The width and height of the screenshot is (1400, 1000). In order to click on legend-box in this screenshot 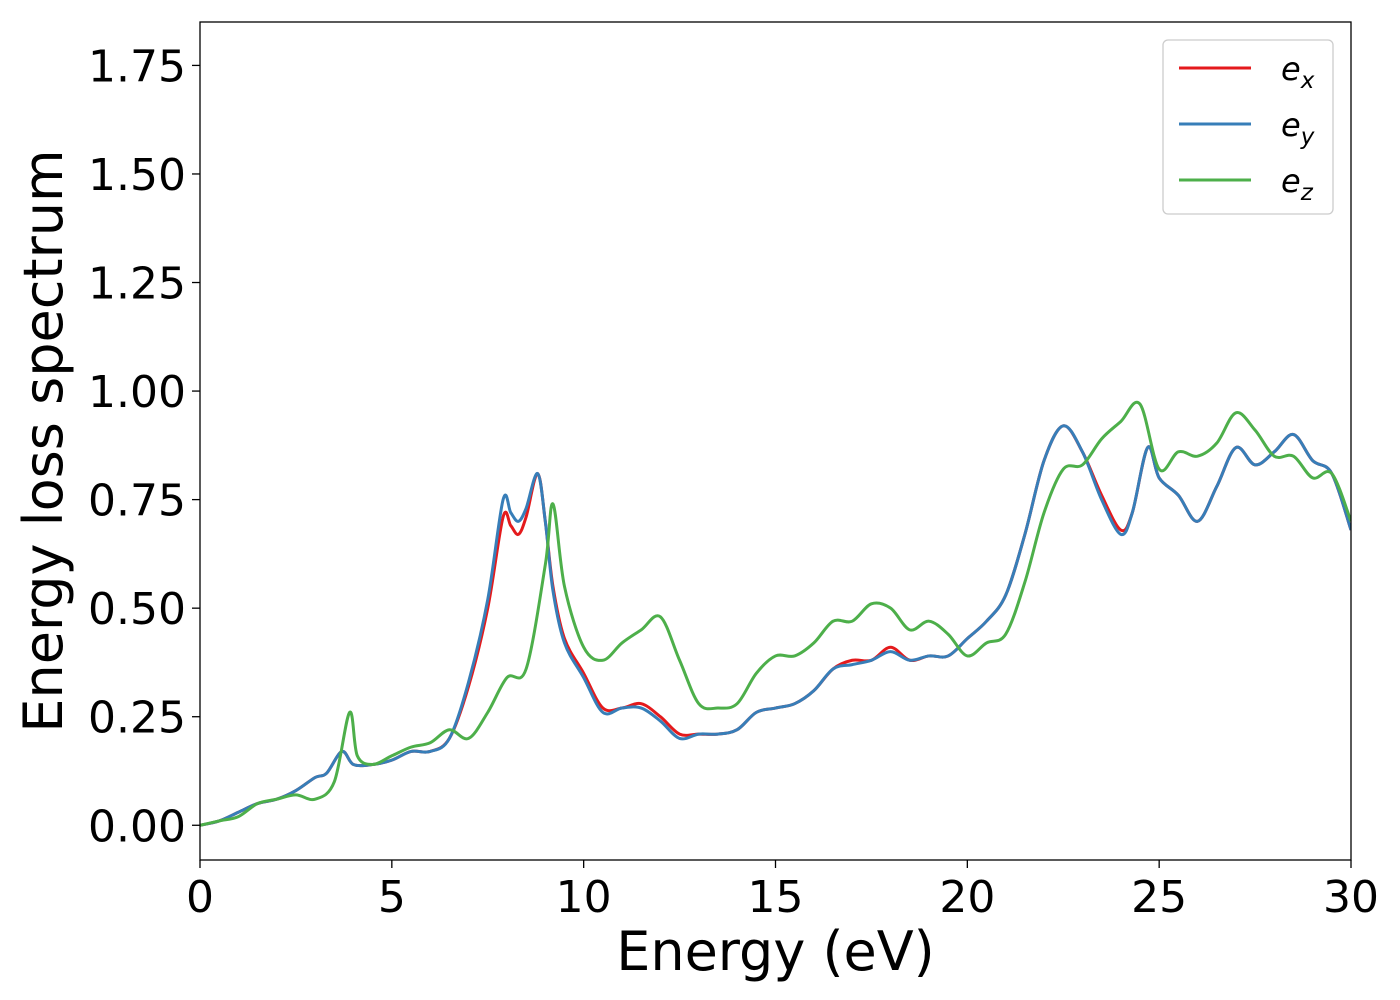, I will do `click(1248, 127)`.